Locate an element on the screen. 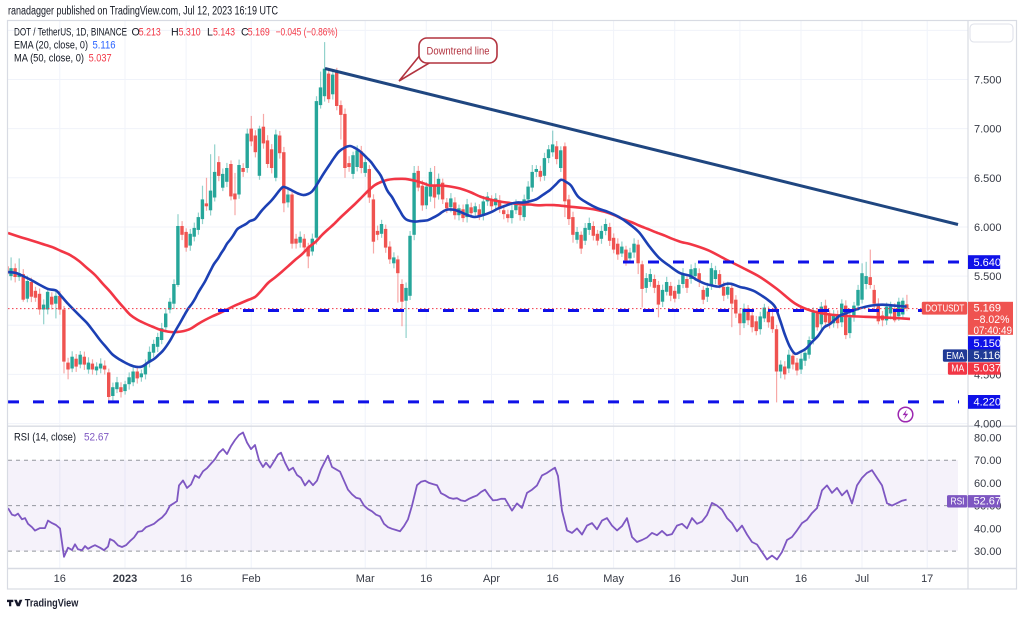 The width and height of the screenshot is (1024, 622). svg-text: Mar is located at coordinates (365, 579).